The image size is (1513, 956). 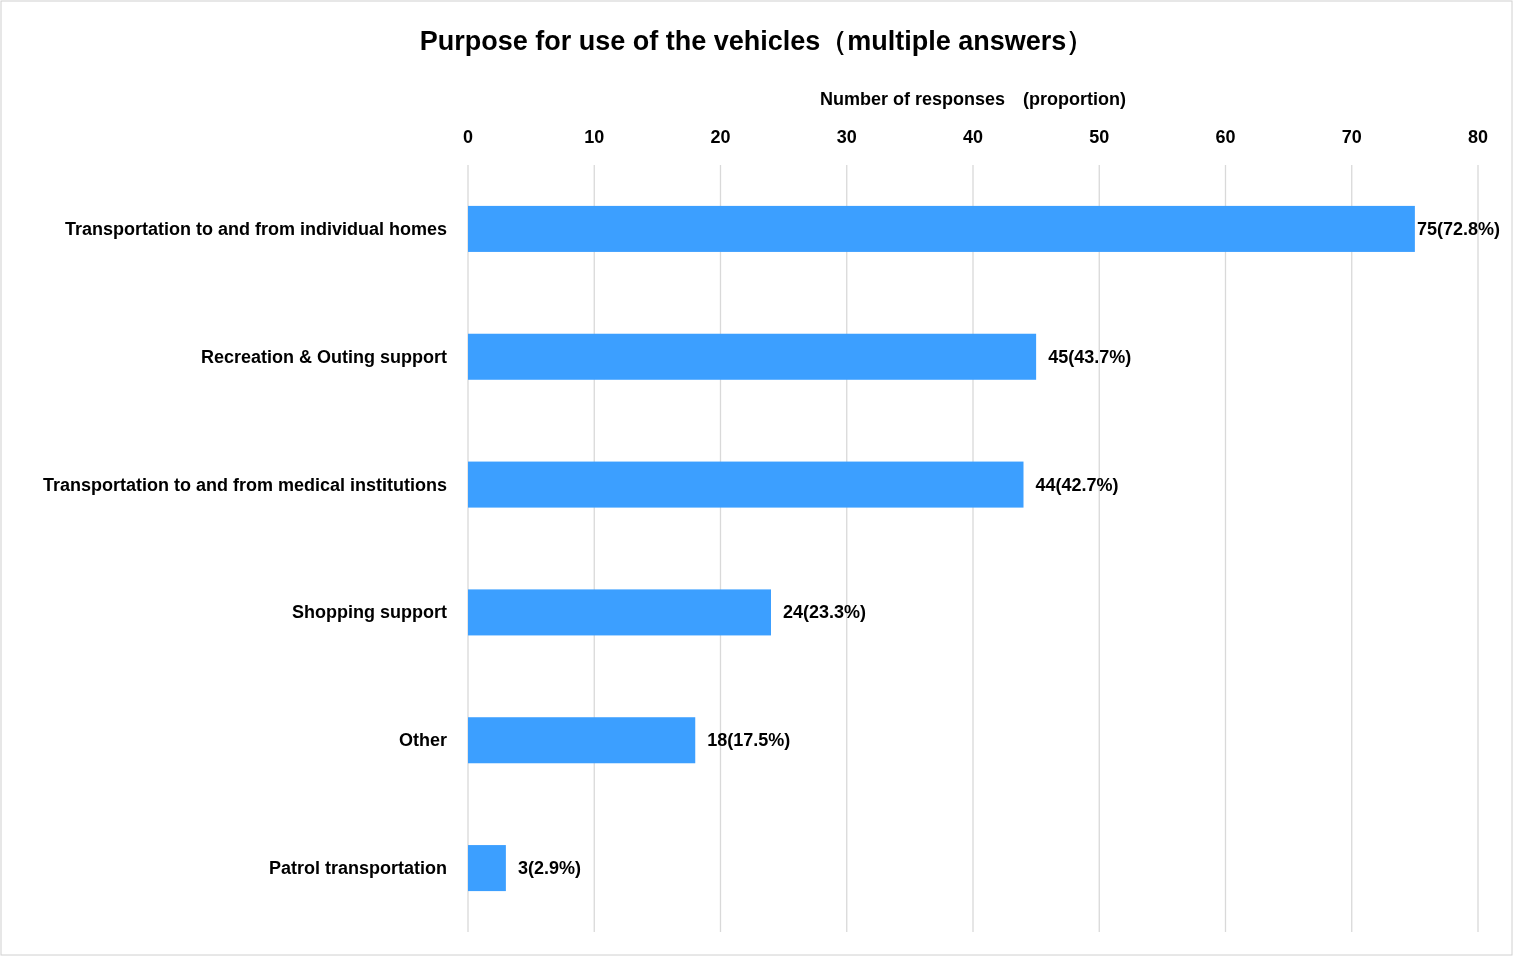 What do you see at coordinates (973, 137) in the screenshot?
I see `x-tick-label: 40` at bounding box center [973, 137].